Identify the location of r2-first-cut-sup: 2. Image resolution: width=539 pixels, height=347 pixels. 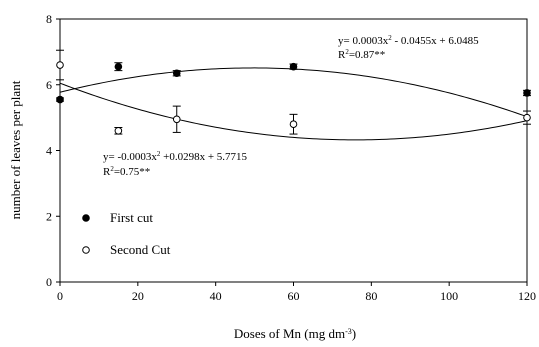
(347, 52).